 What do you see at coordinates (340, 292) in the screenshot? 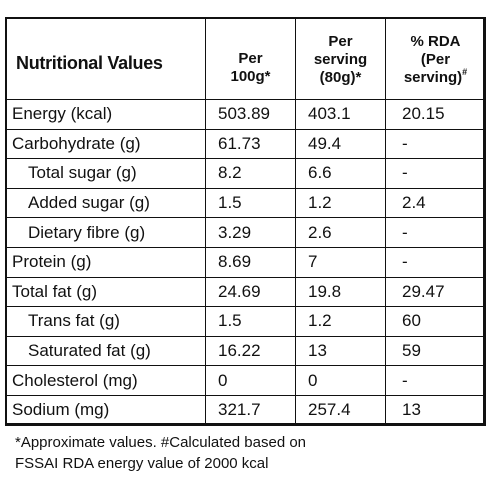
I see `value-per-serving: 19.8` at bounding box center [340, 292].